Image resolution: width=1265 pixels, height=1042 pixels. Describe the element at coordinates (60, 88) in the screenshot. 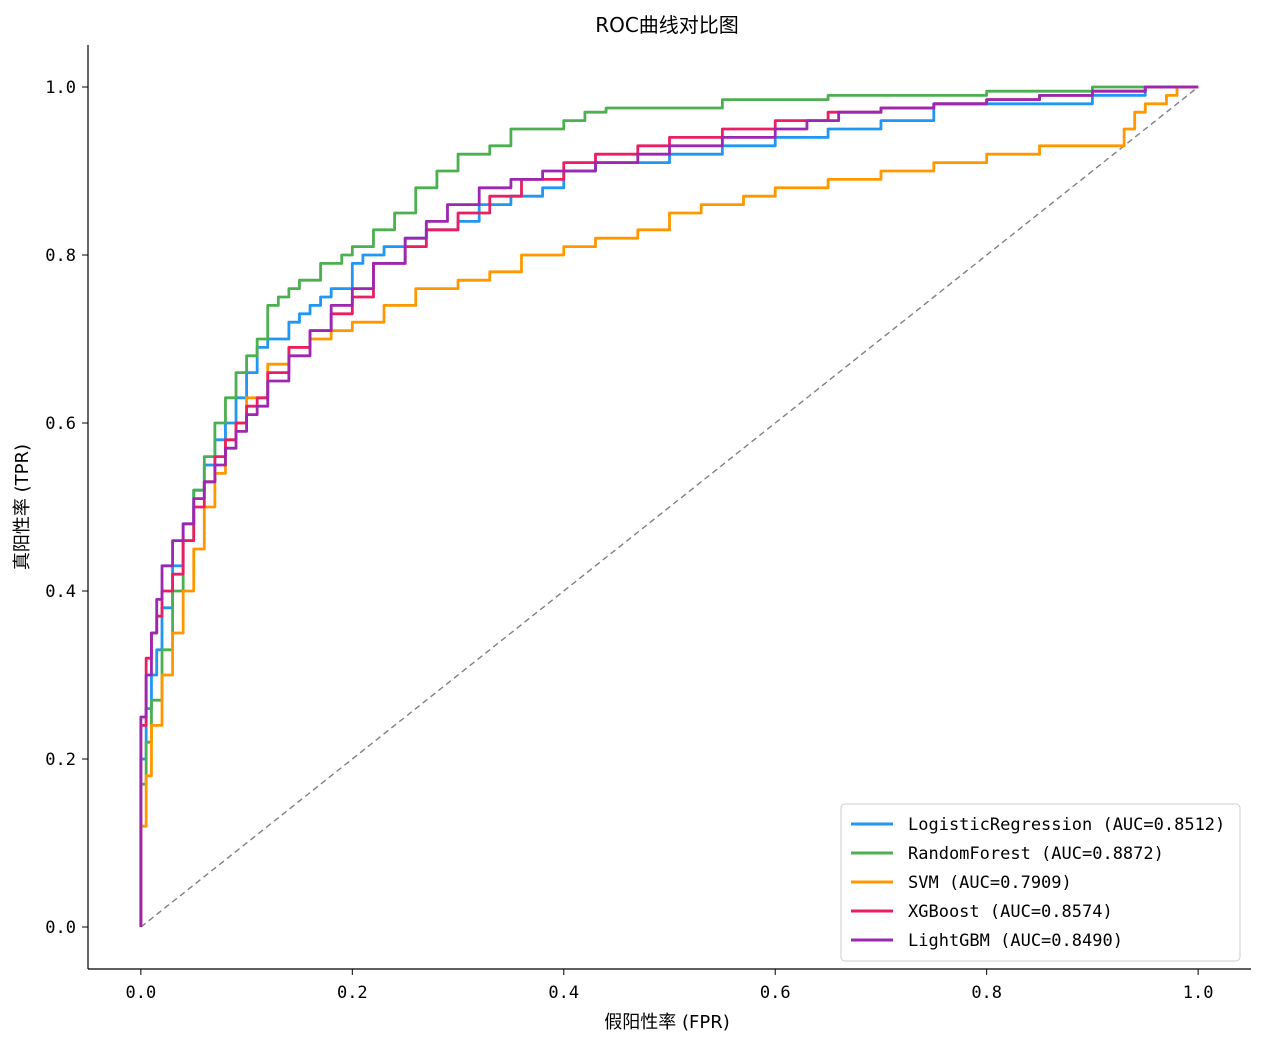

I see `y-tick-label: 1.0` at that location.